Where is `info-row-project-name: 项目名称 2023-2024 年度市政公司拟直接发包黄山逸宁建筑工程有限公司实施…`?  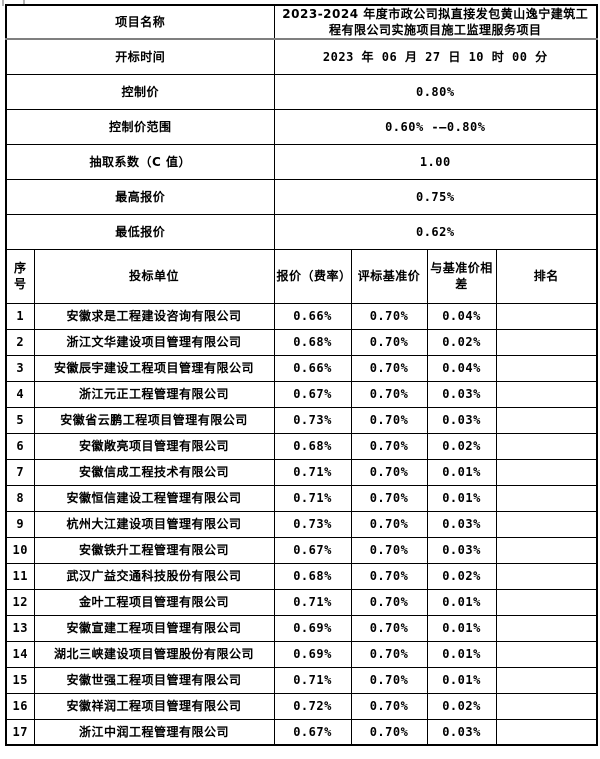
info-row-project-name: 项目名称 2023-2024 年度市政公司拟直接发包黄山逸宁建筑工程有限公司实施… is located at coordinates (301, 22).